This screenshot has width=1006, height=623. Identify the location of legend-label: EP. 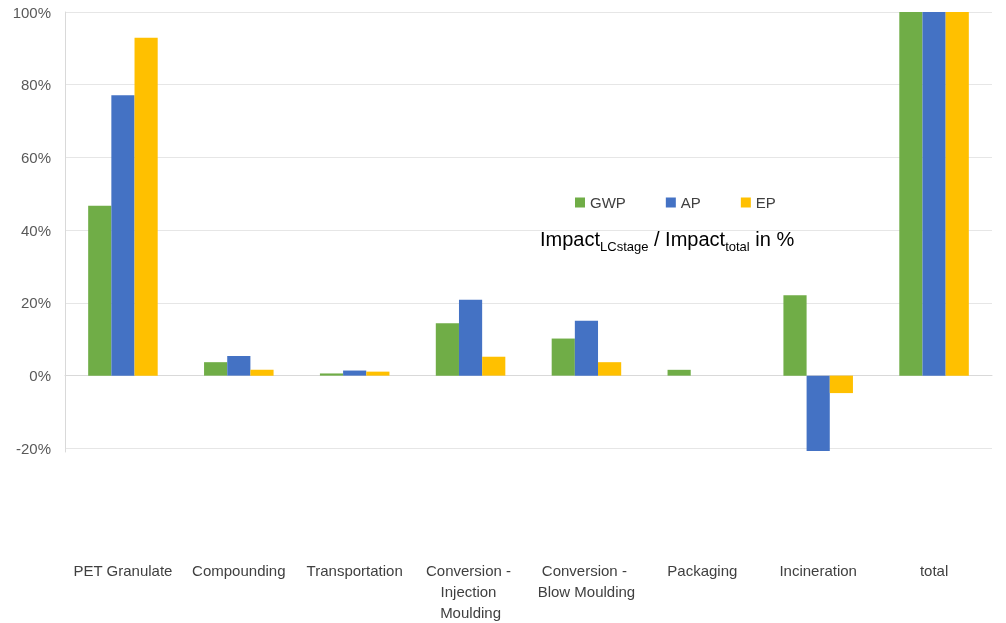
(765, 202).